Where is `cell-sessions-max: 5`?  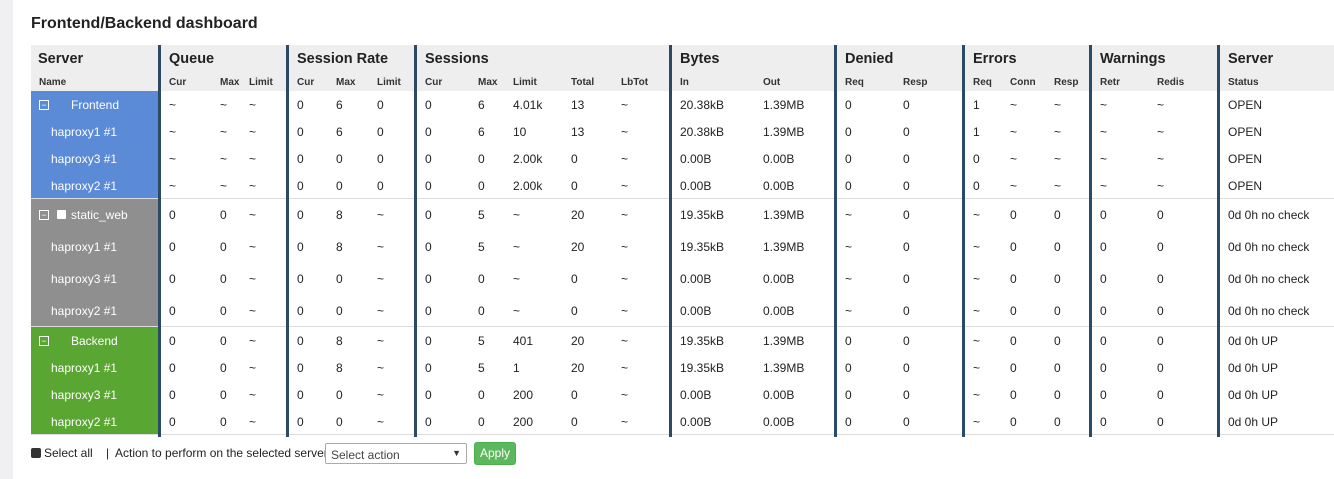
cell-sessions-max: 5 is located at coordinates (481, 367).